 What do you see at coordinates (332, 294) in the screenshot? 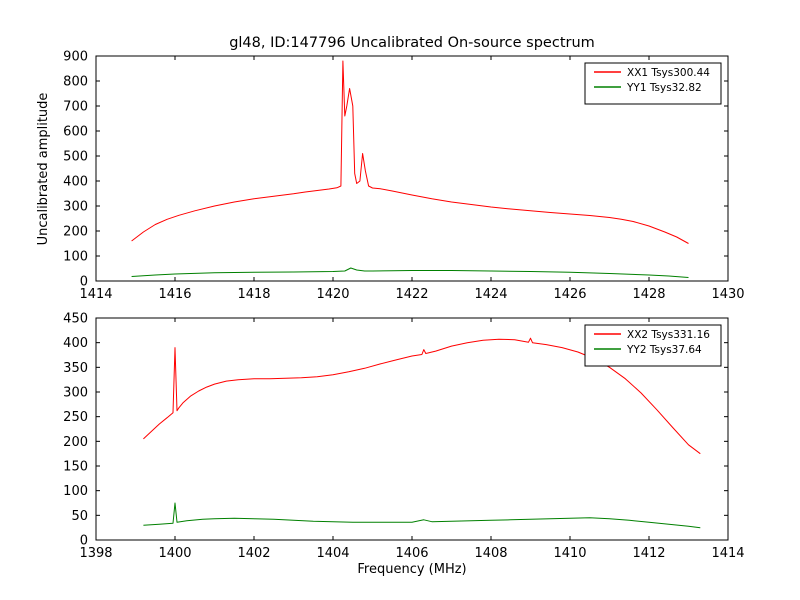
I see `x-tick-label: 1420` at bounding box center [332, 294].